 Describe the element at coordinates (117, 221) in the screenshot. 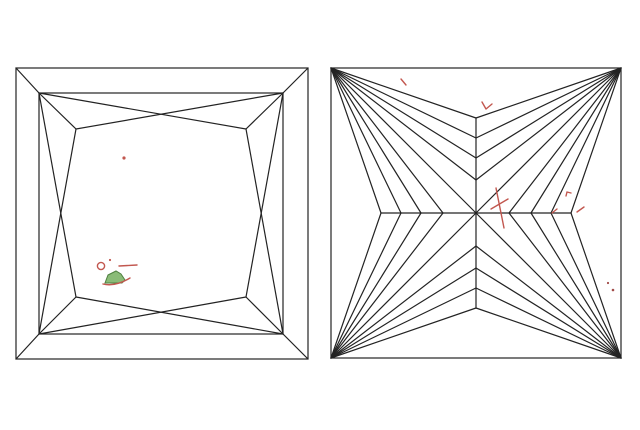

I see `crown-view-diagram-inclusion-marks` at that location.